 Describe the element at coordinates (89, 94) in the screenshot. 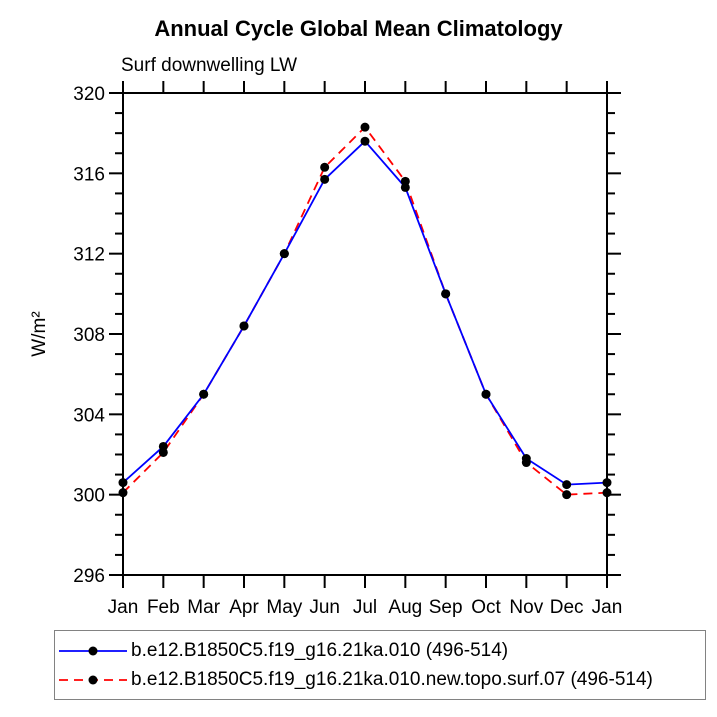

I see `y-tick-label: 320` at that location.